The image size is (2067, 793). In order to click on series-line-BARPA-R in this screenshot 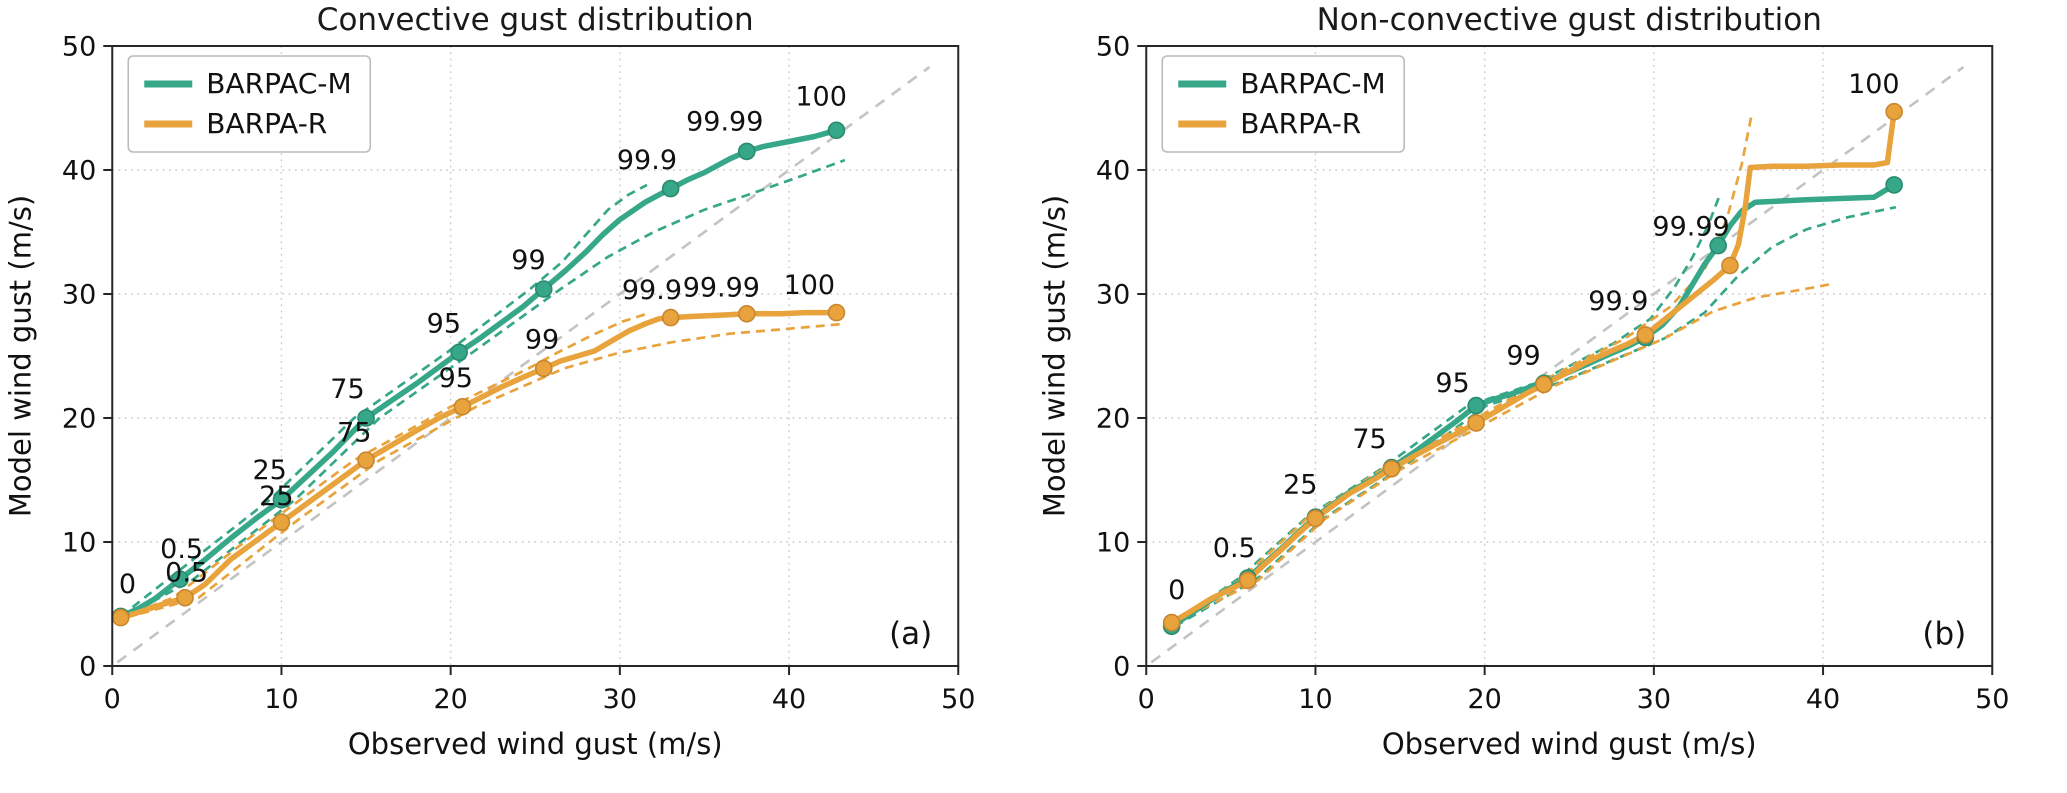, I will do `click(479, 465)`.